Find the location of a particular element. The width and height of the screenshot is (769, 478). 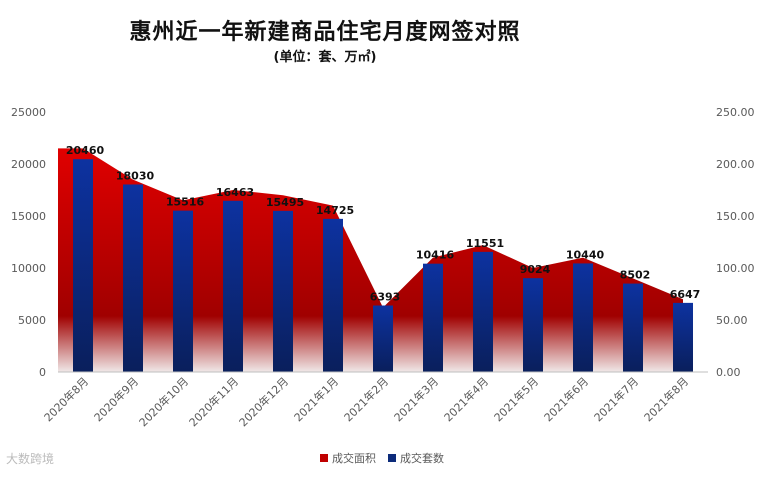

x-tick-label: 2020年12月 is located at coordinates (263, 401).